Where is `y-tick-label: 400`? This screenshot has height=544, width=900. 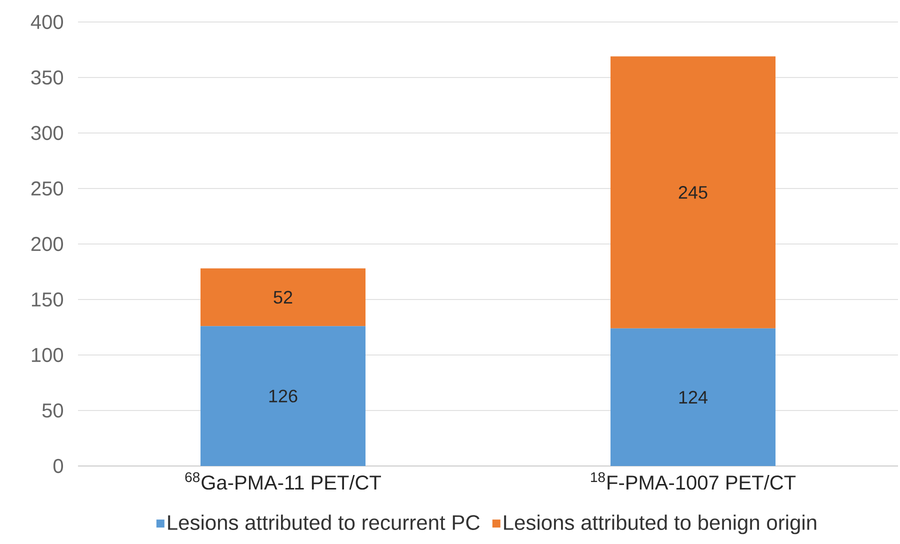 y-tick-label: 400 is located at coordinates (47, 22).